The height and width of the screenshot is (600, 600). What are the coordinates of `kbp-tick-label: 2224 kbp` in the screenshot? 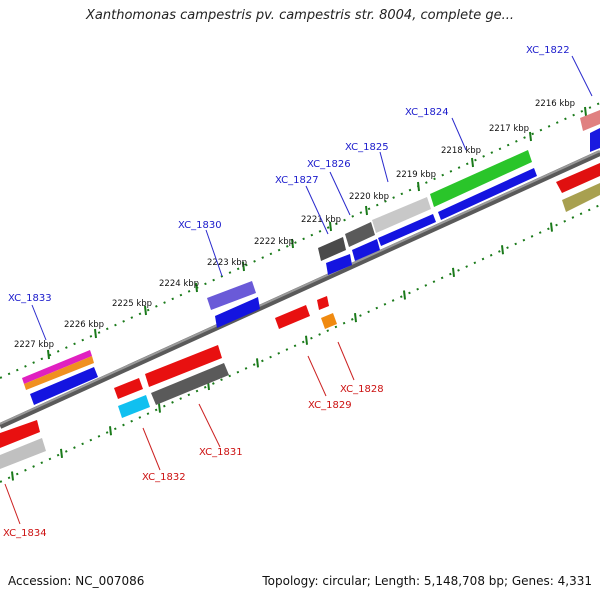 It's located at (179, 284).